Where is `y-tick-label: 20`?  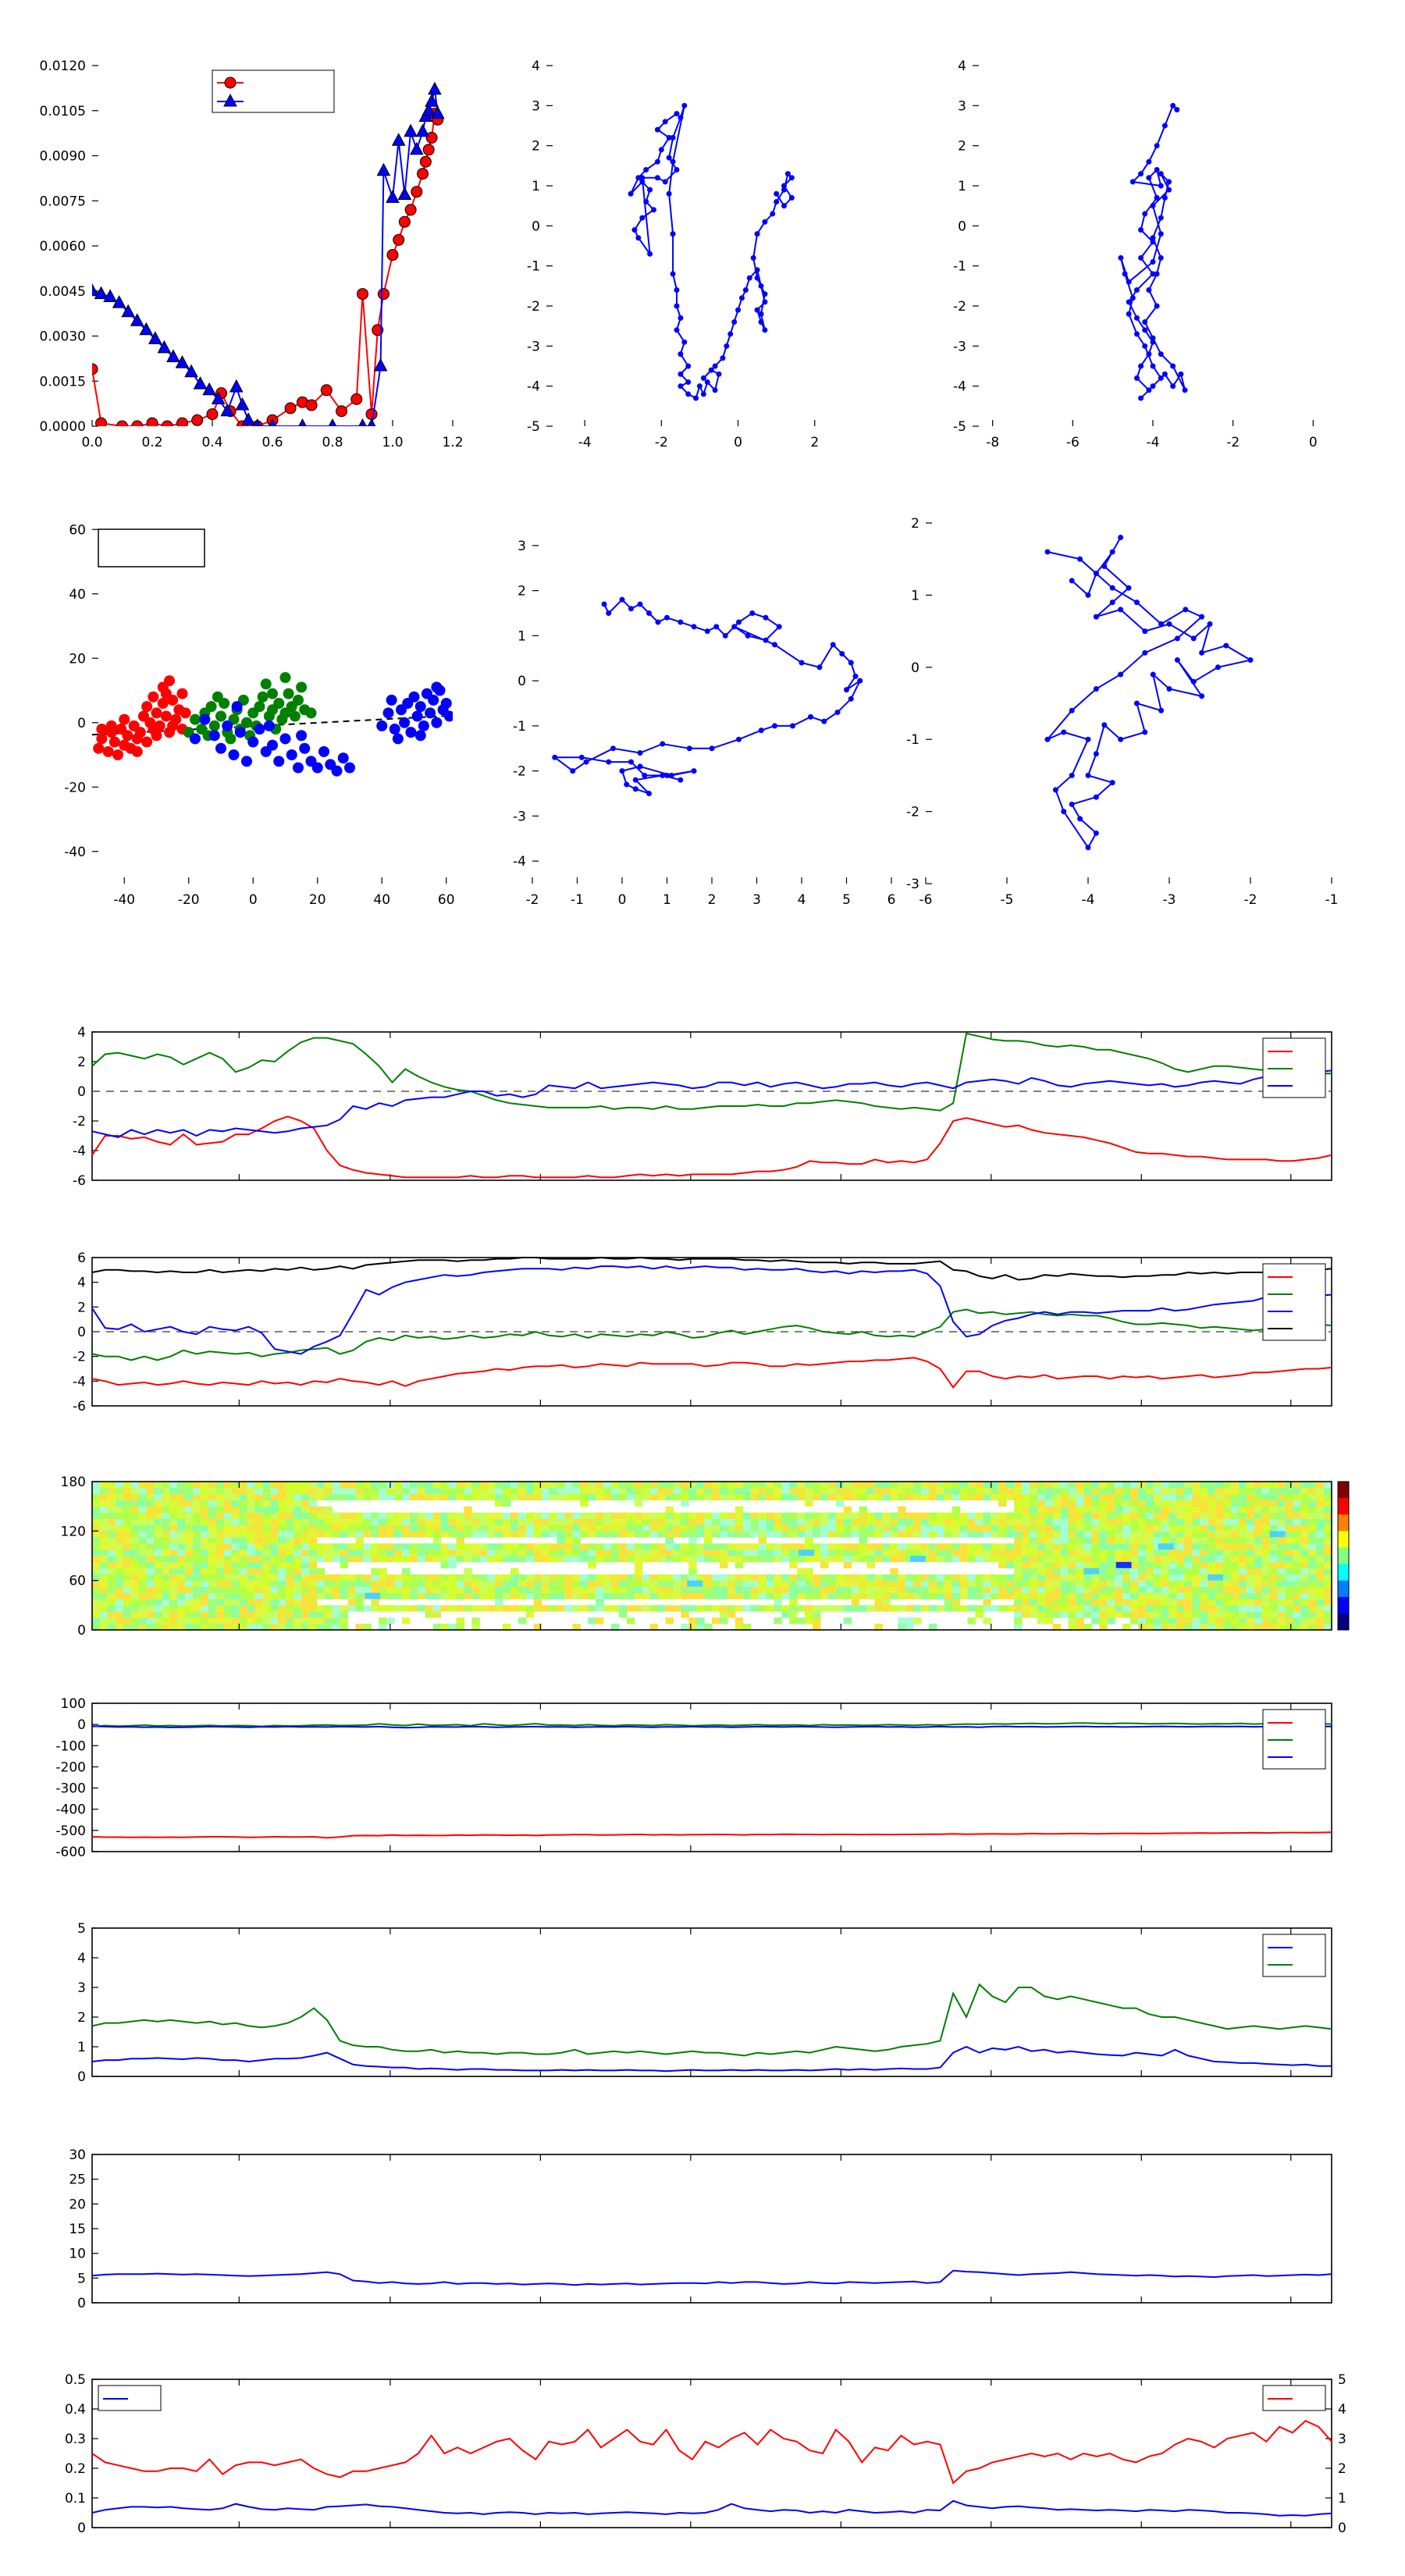
y-tick-label: 20 is located at coordinates (77, 2204).